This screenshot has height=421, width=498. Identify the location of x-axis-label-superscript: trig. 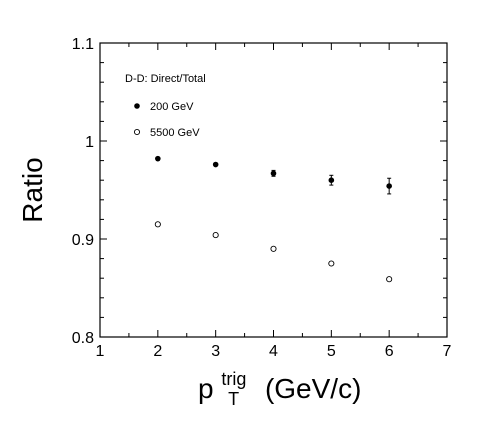
(233, 379).